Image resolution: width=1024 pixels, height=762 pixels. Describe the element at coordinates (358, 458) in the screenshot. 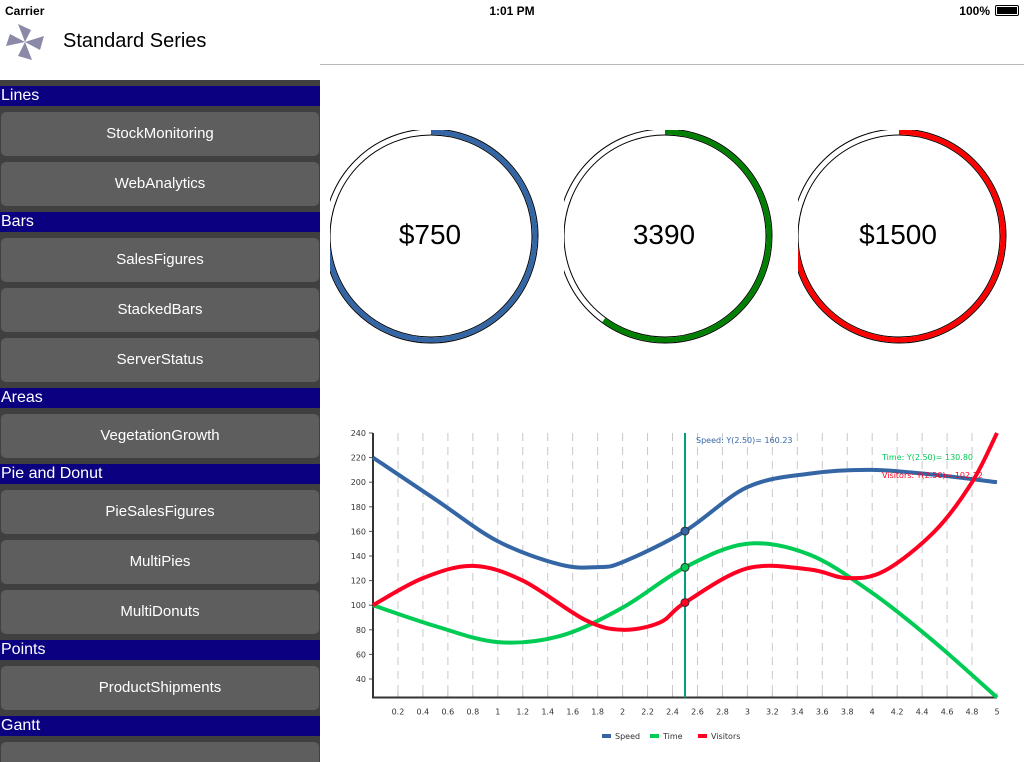

I see `y-tick-label: 220` at that location.